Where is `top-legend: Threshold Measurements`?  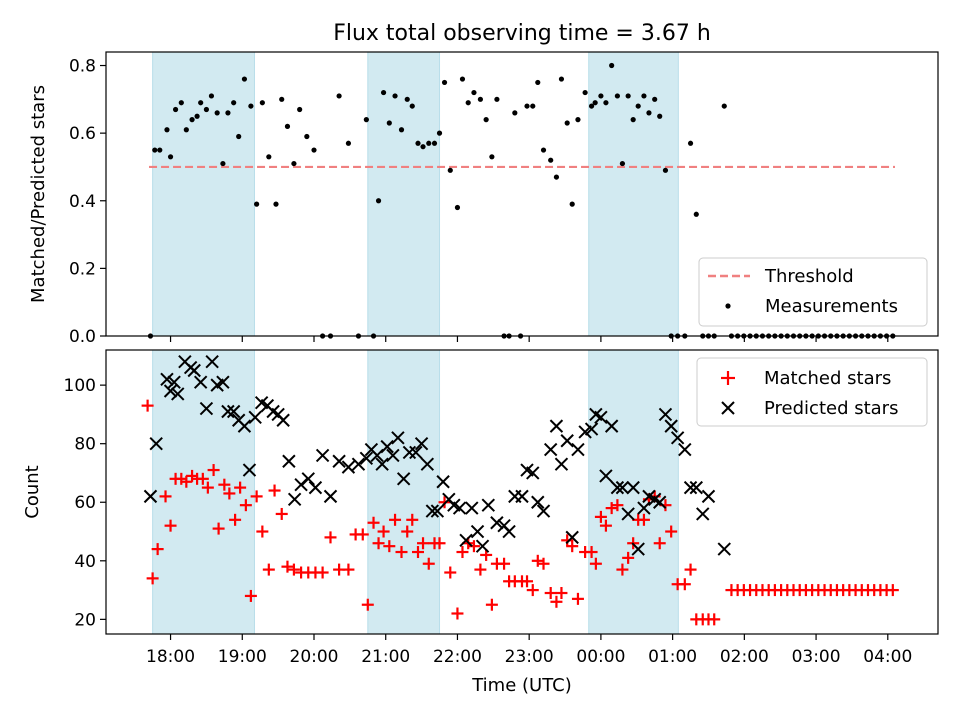
top-legend: Threshold Measurements is located at coordinates (813, 292).